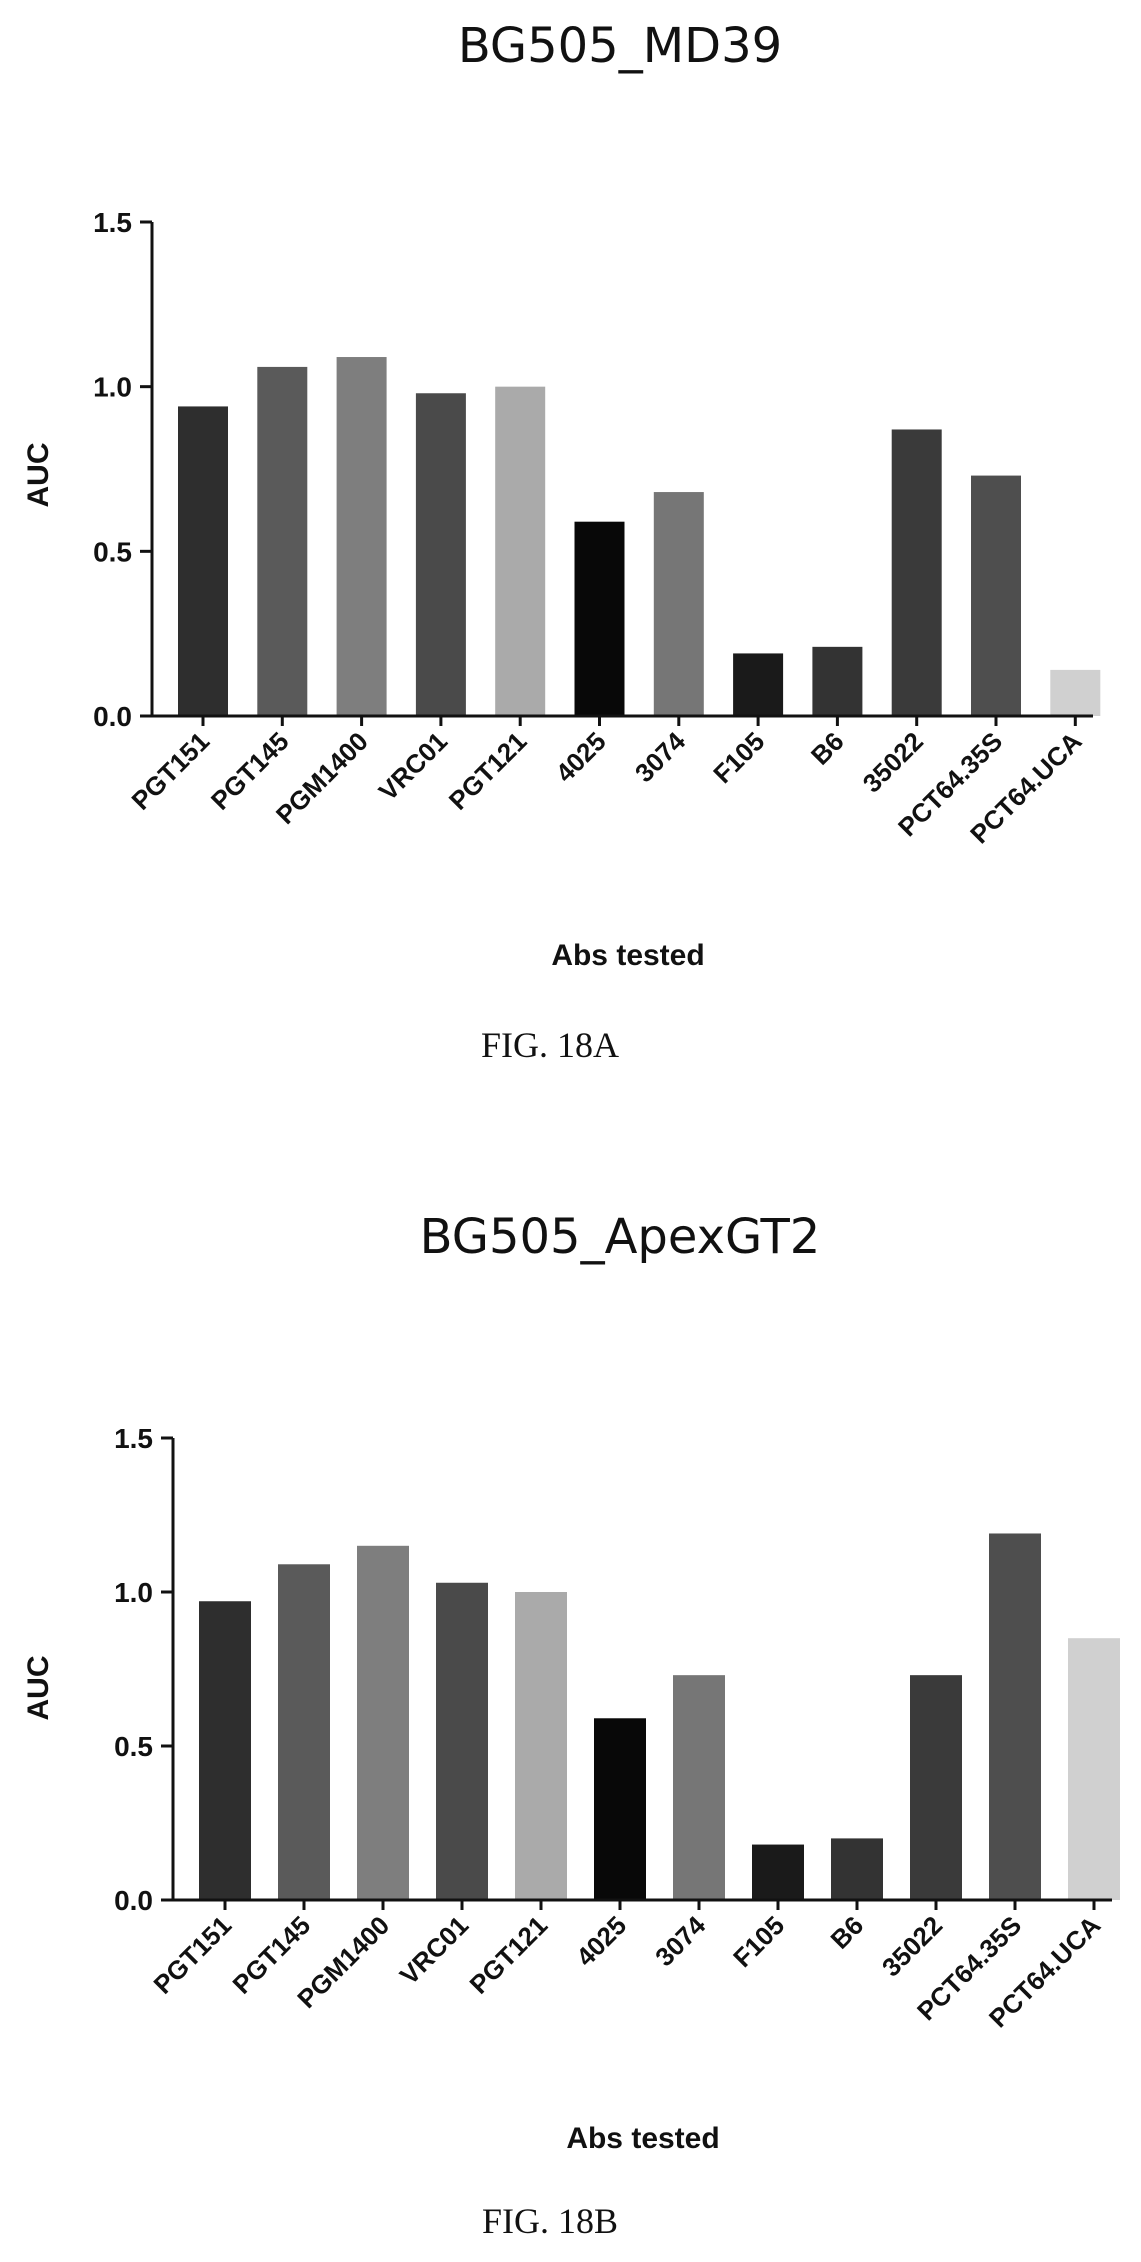  What do you see at coordinates (620, 1237) in the screenshot?
I see `chart-title: BG505_ApexGT2` at bounding box center [620, 1237].